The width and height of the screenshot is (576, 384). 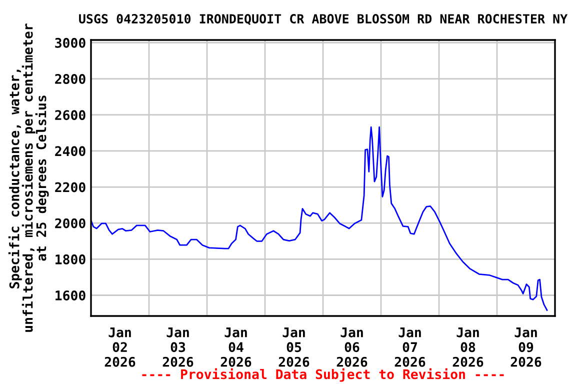 I want to click on x-tick-label: Jan 07 2026, so click(x=410, y=347).